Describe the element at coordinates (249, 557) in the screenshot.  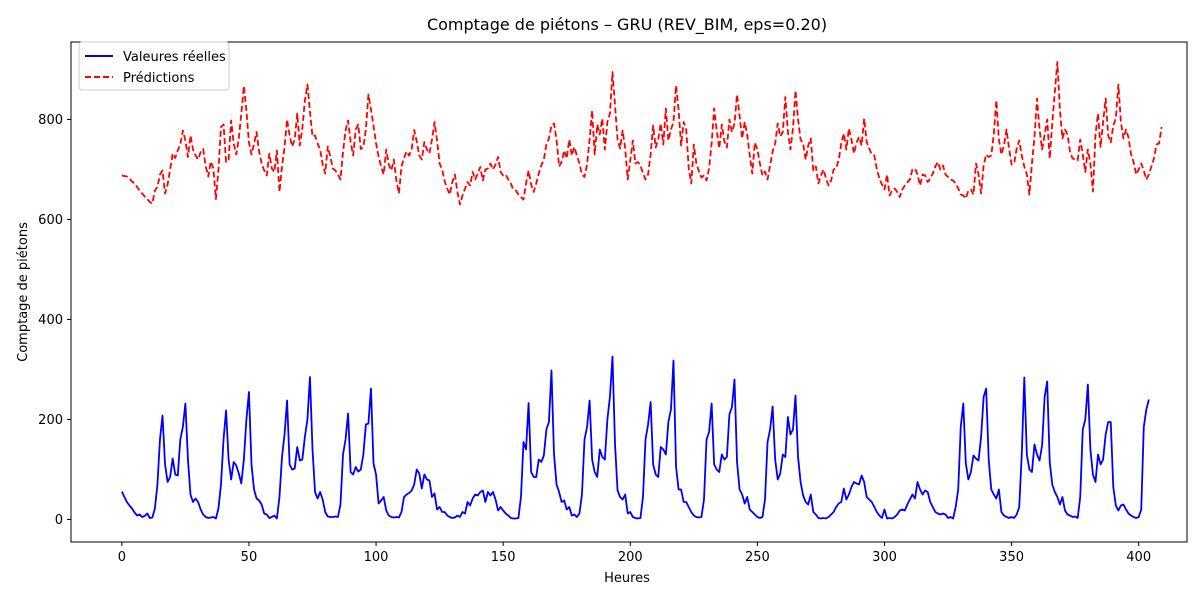
I see `x-tick-label: 50` at that location.